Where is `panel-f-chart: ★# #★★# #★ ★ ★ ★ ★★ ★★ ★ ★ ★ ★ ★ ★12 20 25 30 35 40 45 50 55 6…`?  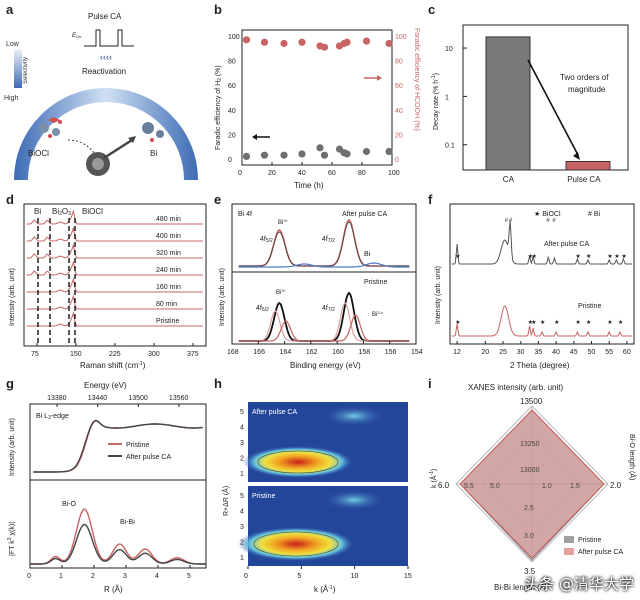
panel-f-chart: ★# #★★# #★ ★ ★ ★ ★★ ★★ ★ ★ ★ ★ ★ ★12 20 25 30 35 40 45 50 55 6… is located at coordinates (535, 286).